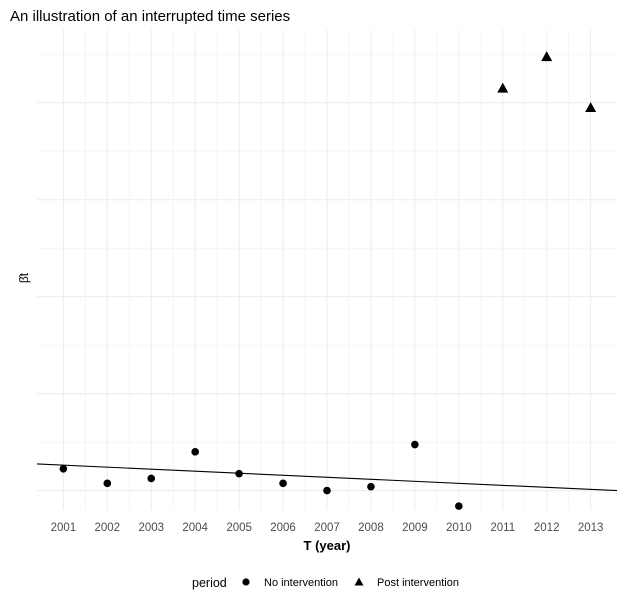 The width and height of the screenshot is (624, 607). What do you see at coordinates (327, 545) in the screenshot?
I see `x-axis-title: T (year)` at bounding box center [327, 545].